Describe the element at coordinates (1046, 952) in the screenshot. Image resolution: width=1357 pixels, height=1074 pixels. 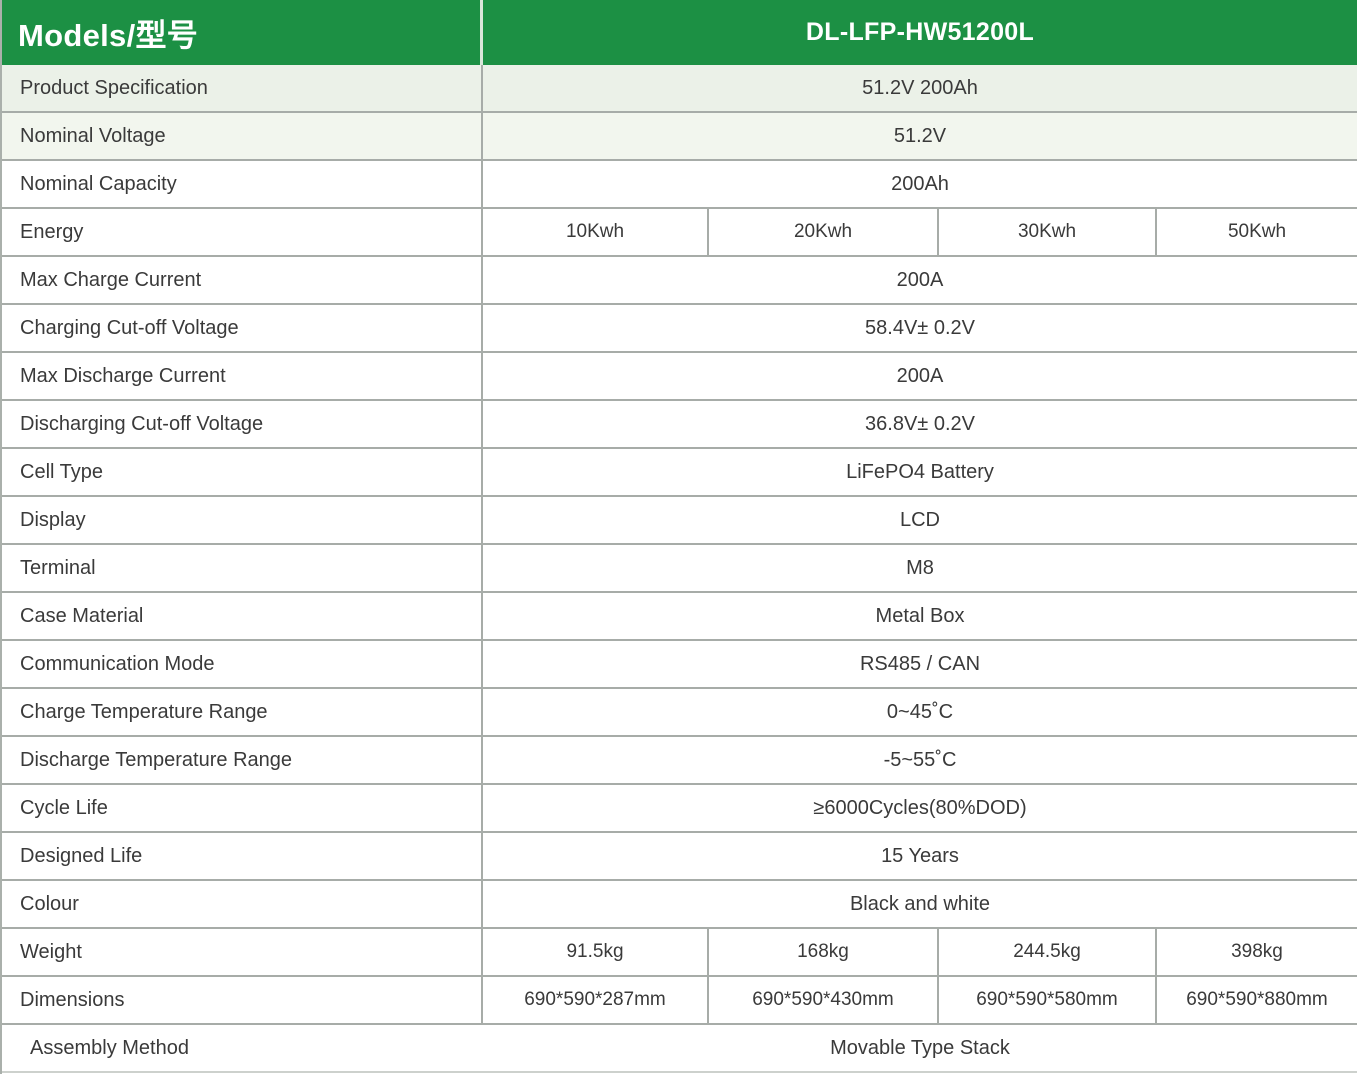
I see `weight-option-cell: 244.5kg` at that location.